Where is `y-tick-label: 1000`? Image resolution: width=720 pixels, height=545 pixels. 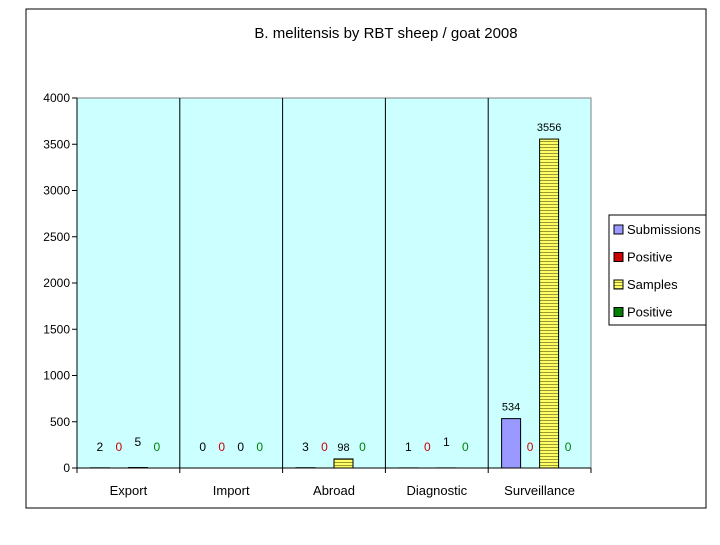 y-tick-label: 1000 is located at coordinates (56, 376).